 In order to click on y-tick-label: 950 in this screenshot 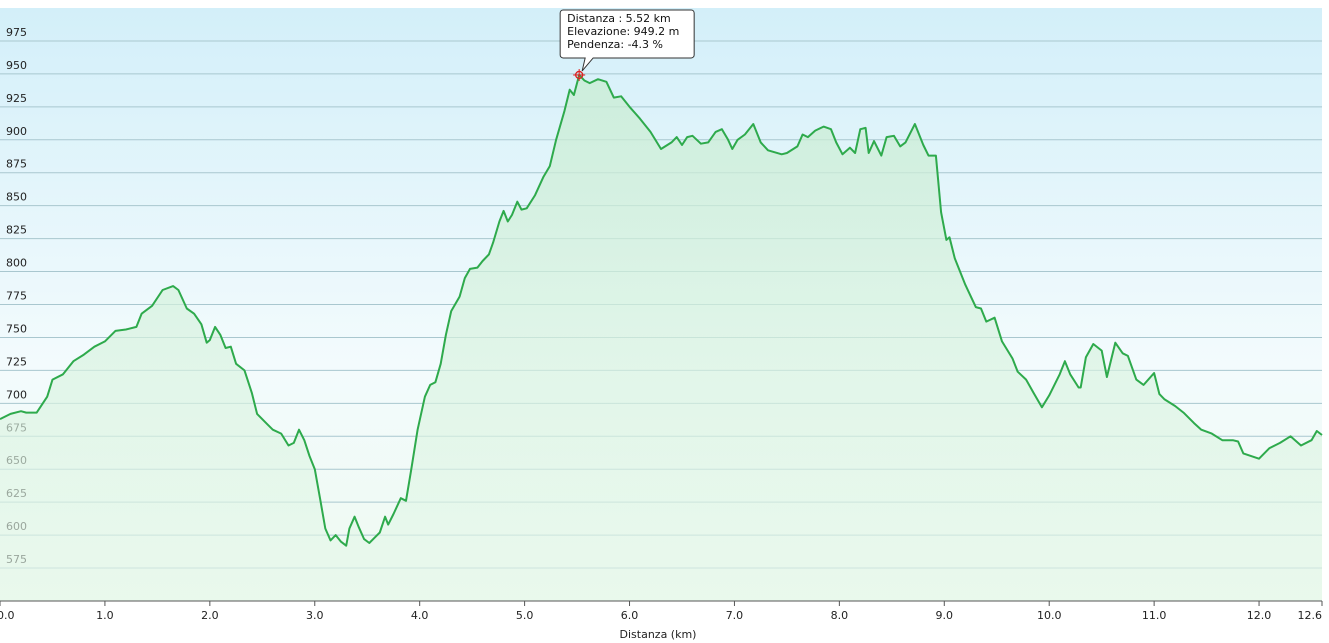, I will do `click(16, 65)`.